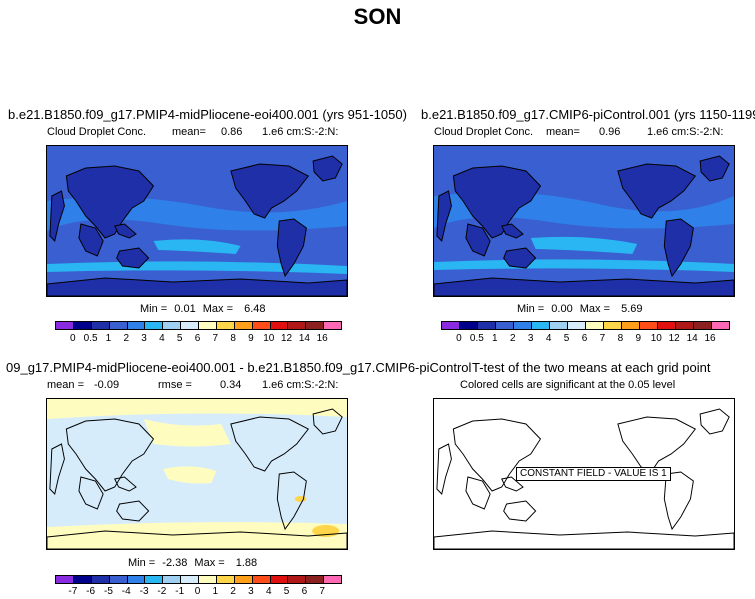  Describe the element at coordinates (674, 338) in the screenshot. I see `top-right-colorbar-tick-label: 12` at that location.